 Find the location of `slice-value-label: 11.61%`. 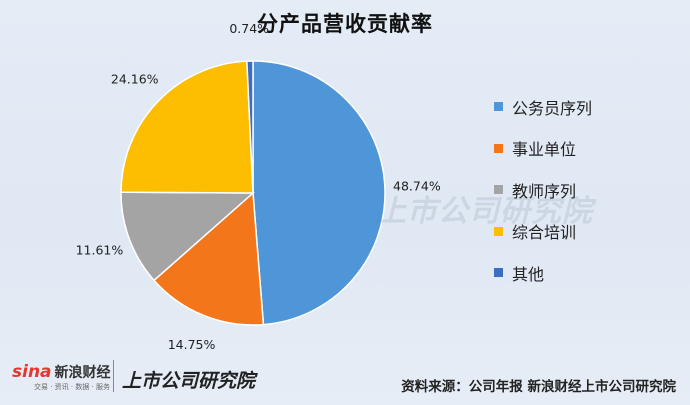

slice-value-label: 11.61% is located at coordinates (100, 250).